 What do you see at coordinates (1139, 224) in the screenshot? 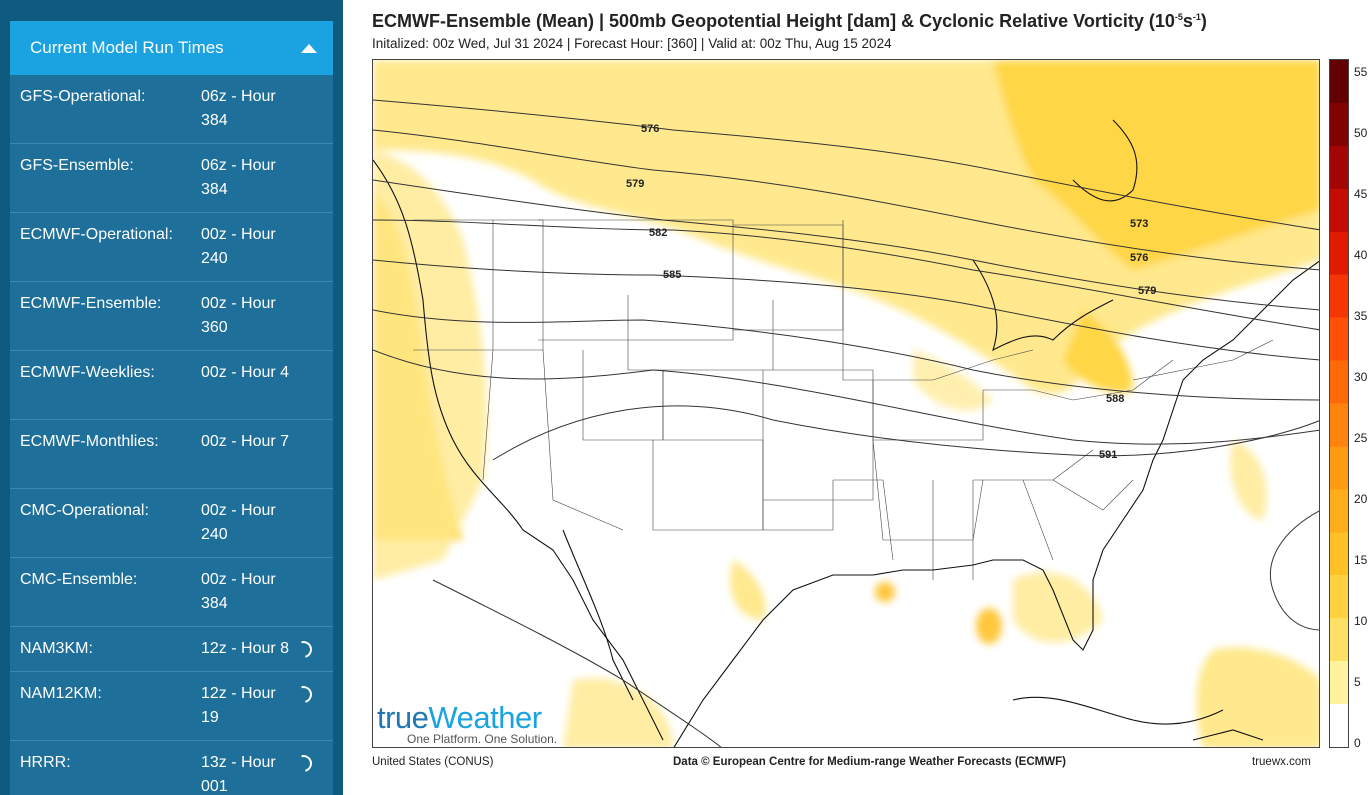
I see `contour-label: 573` at bounding box center [1139, 224].